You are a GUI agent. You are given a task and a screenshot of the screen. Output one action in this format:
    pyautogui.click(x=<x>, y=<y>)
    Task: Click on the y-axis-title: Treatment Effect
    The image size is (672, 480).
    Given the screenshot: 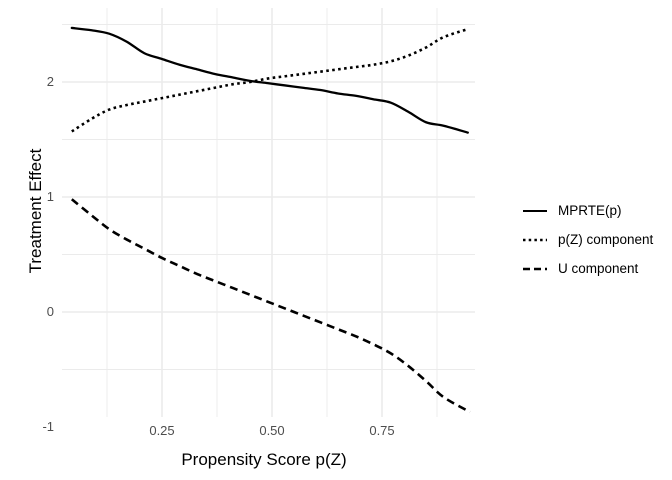 What is the action you would take?
    pyautogui.click(x=35, y=211)
    